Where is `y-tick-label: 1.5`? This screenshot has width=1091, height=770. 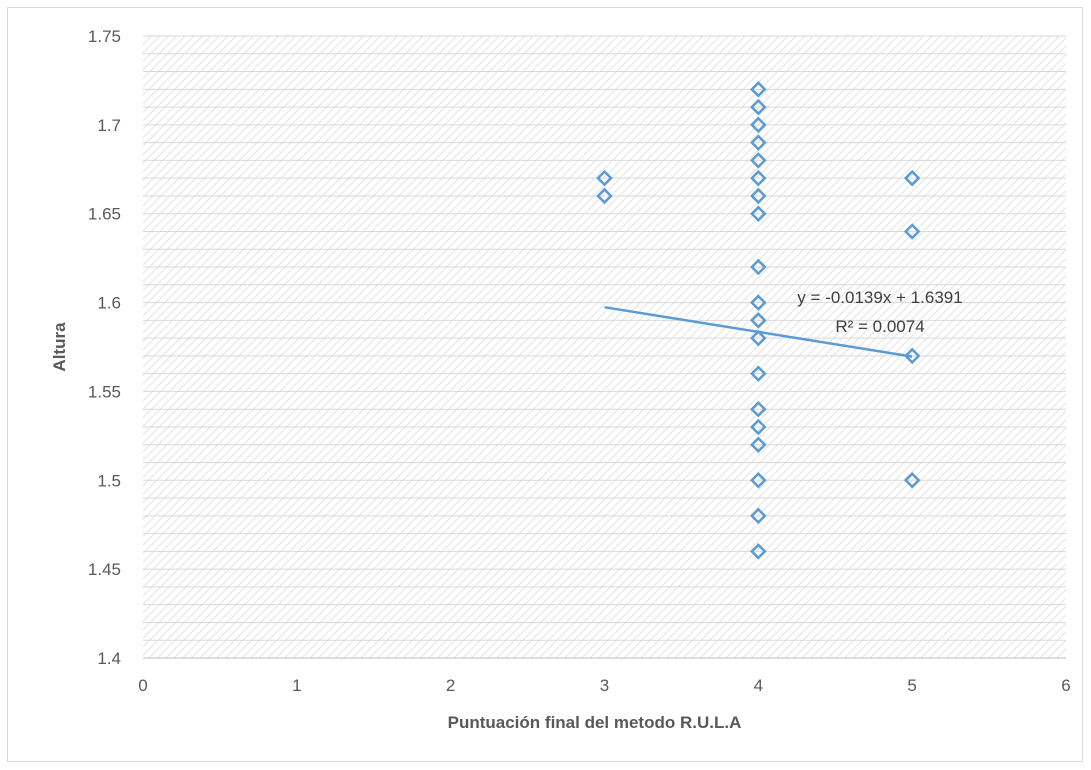
y-tick-label: 1.5 is located at coordinates (109, 480).